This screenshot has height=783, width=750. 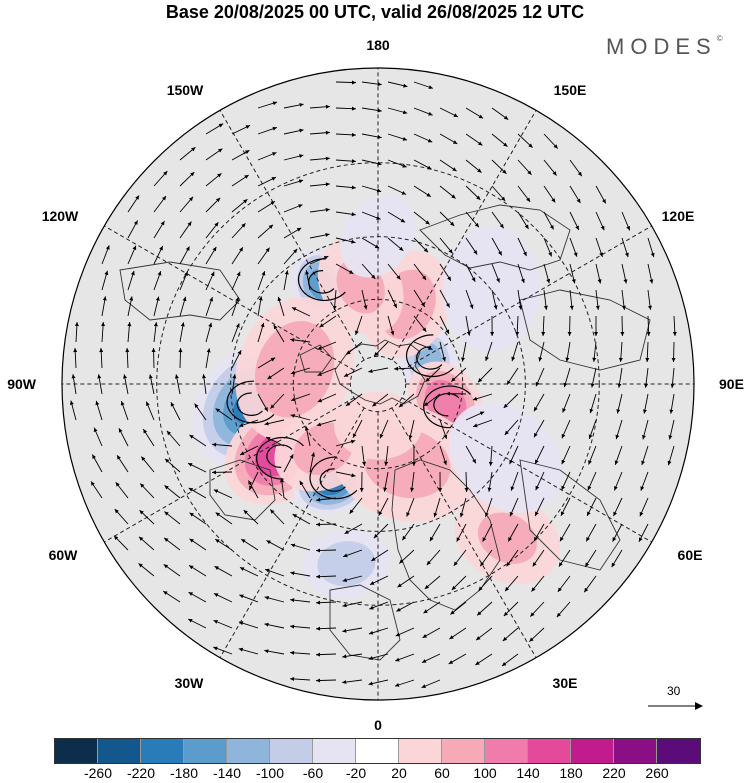 What do you see at coordinates (664, 47) in the screenshot?
I see `modes-logo: MODES©` at bounding box center [664, 47].